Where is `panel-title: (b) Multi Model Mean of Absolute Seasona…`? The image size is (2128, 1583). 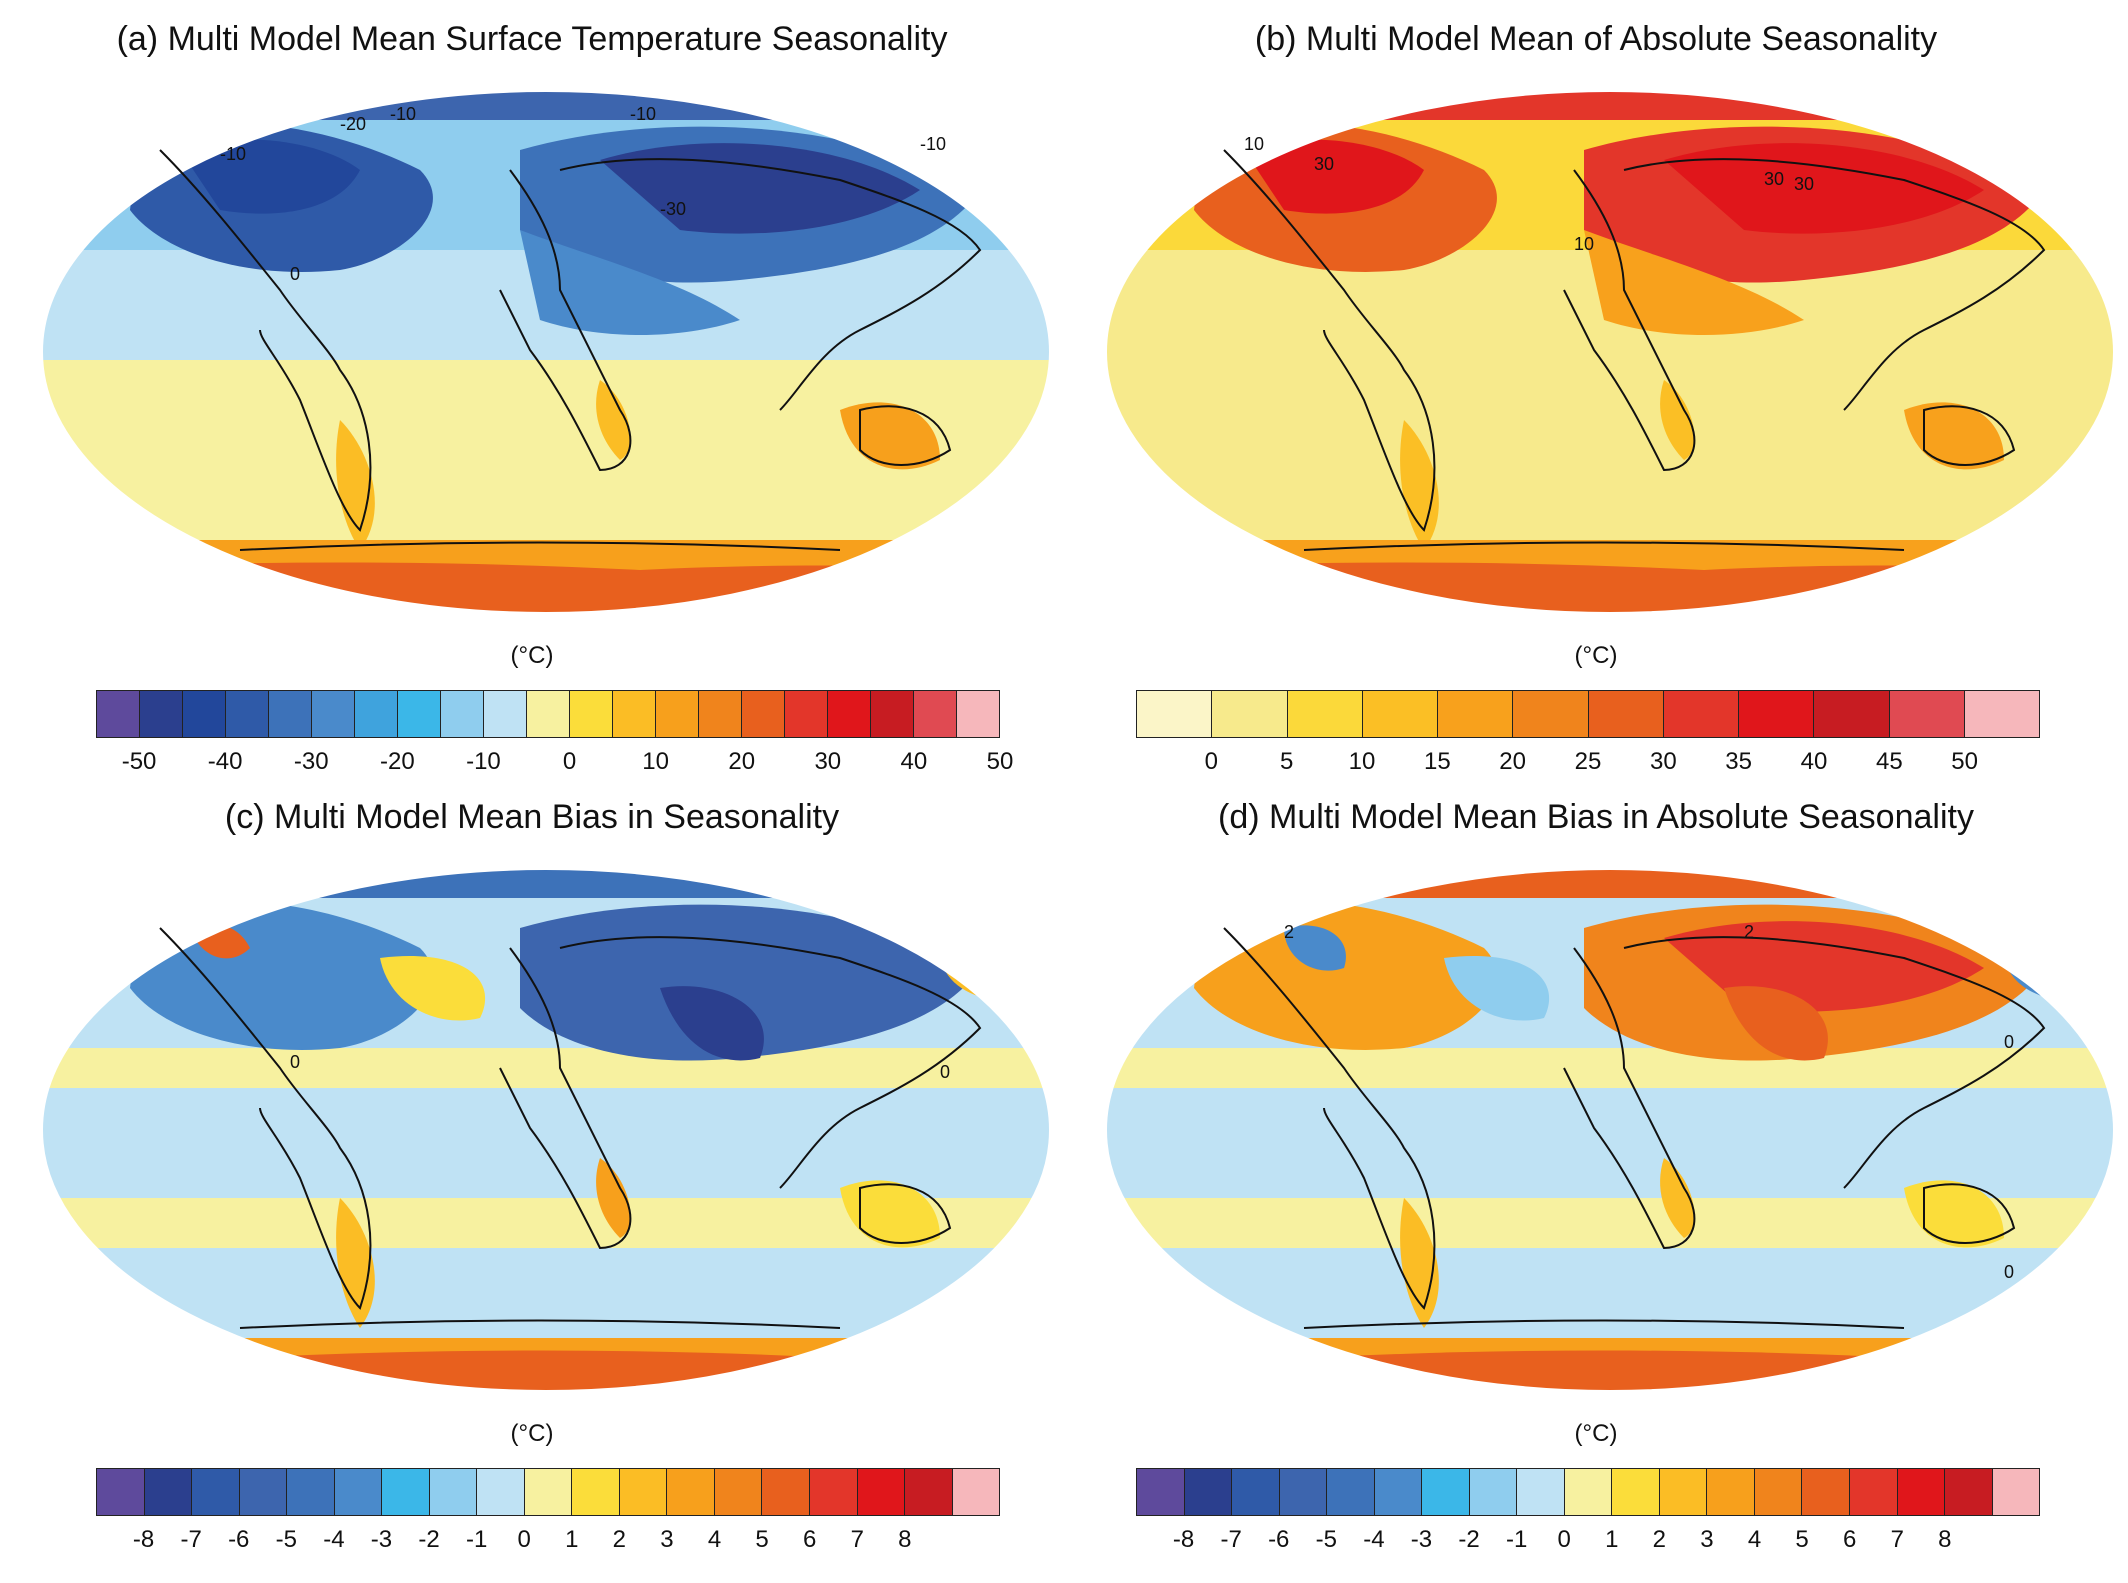 panel-title: (b) Multi Model Mean of Absolute Seasona… is located at coordinates (1596, 39).